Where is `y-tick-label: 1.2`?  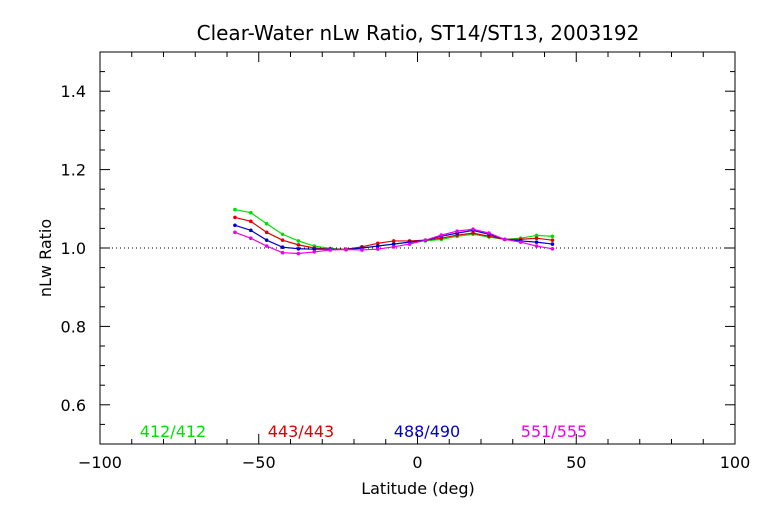 y-tick-label: 1.2 is located at coordinates (73, 170).